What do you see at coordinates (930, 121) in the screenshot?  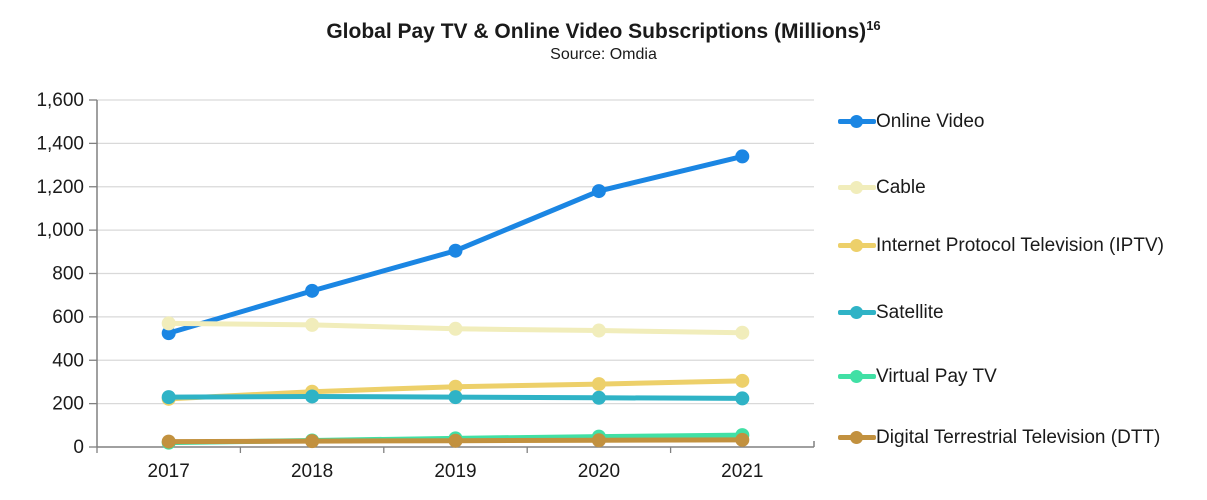 I see `legend-label-online-video: Online Video` at bounding box center [930, 121].